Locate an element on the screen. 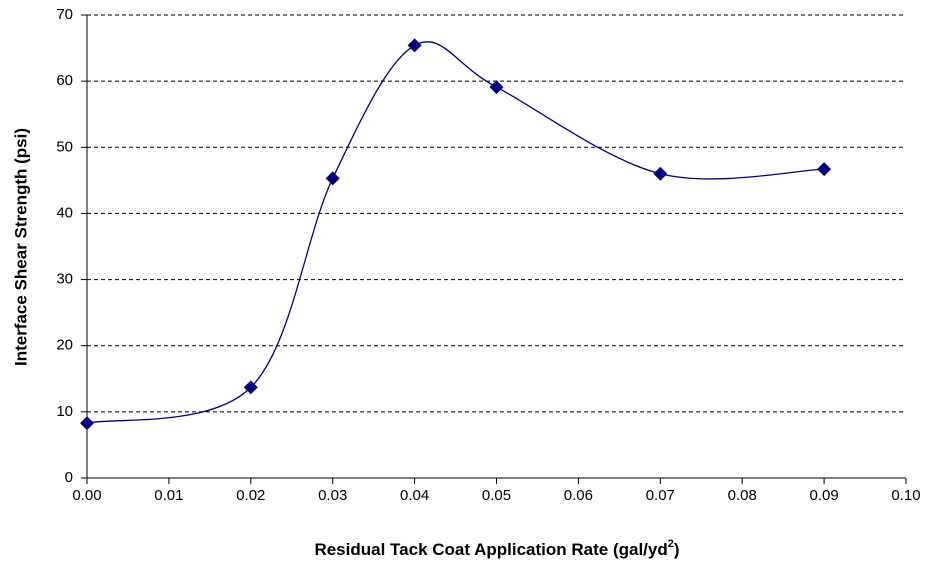 This screenshot has height=569, width=927. x-tick-label: 0.07 is located at coordinates (660, 495).